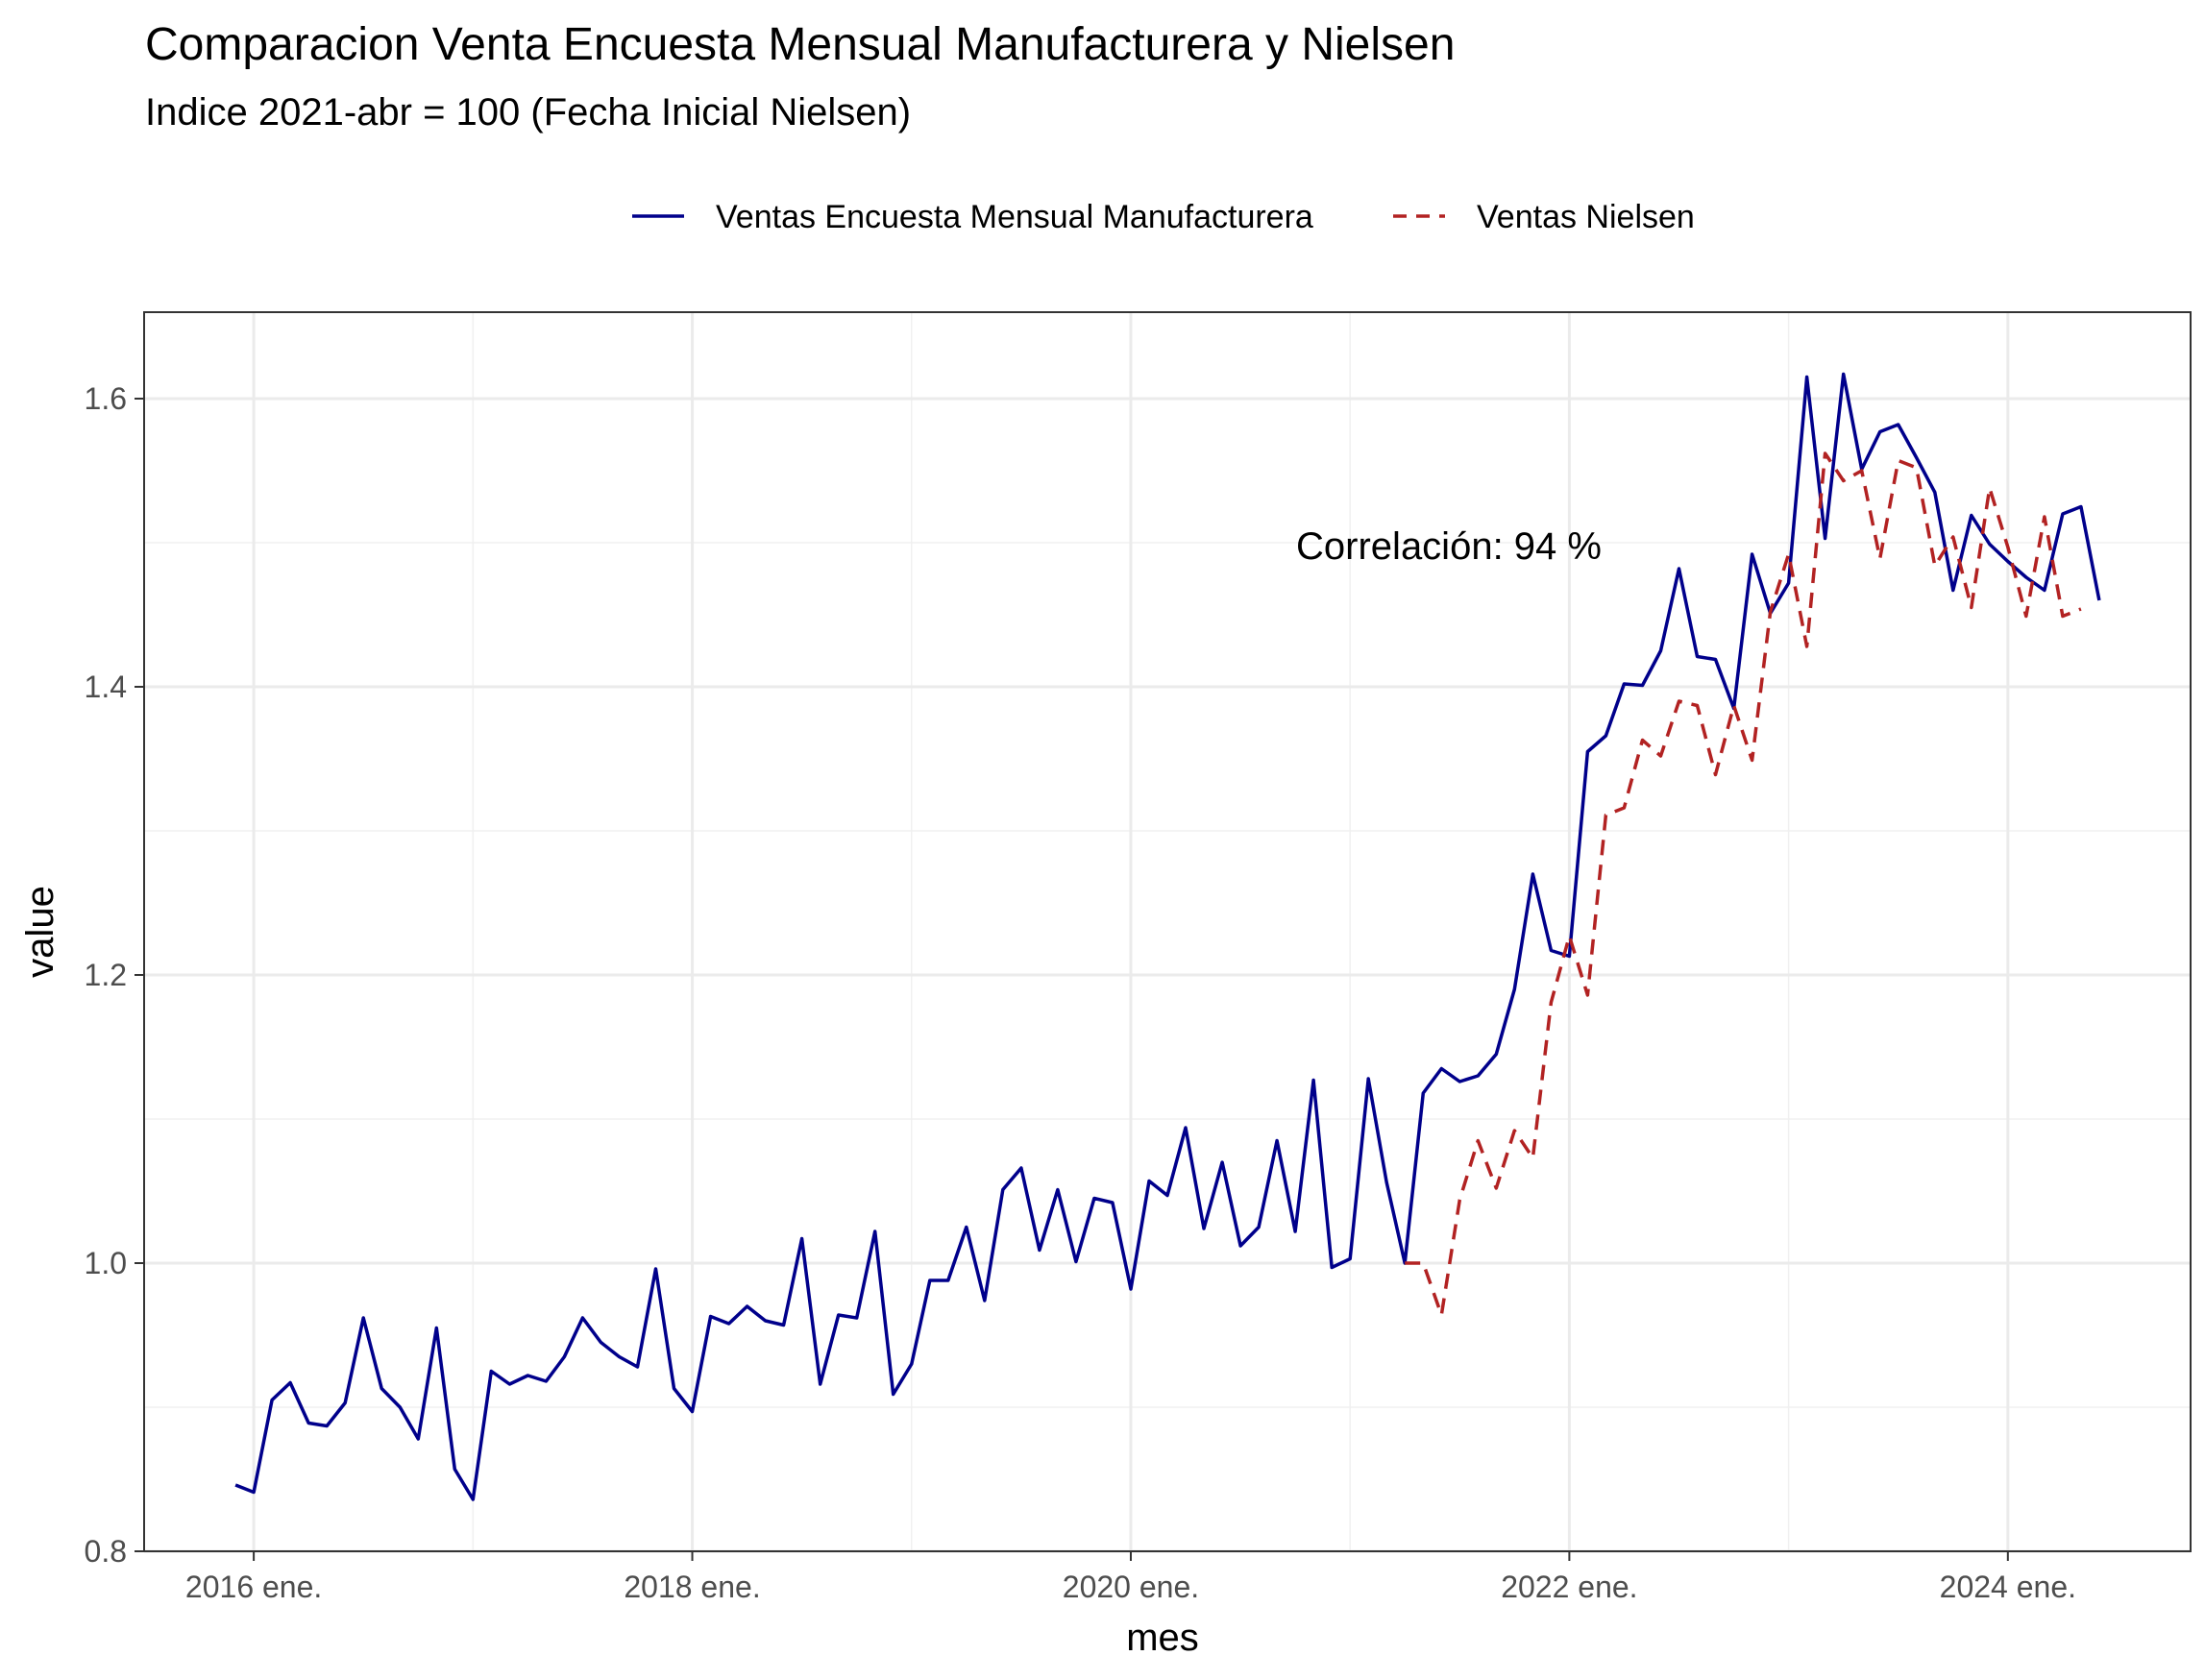 Image resolution: width=2205 pixels, height=1680 pixels. Describe the element at coordinates (1015, 217) in the screenshot. I see `legend-label-ventas-encuesta: Ventas Encuesta Mensual Manufacturera` at that location.